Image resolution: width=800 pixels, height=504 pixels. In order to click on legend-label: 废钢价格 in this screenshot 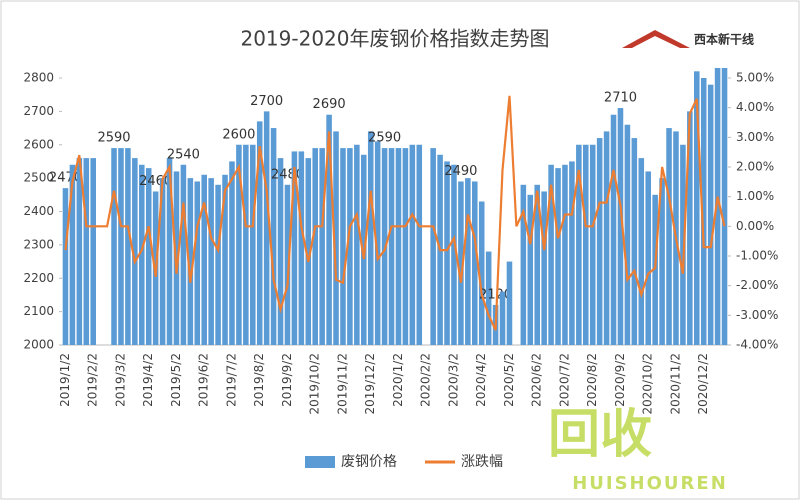, I will do `click(369, 462)`.